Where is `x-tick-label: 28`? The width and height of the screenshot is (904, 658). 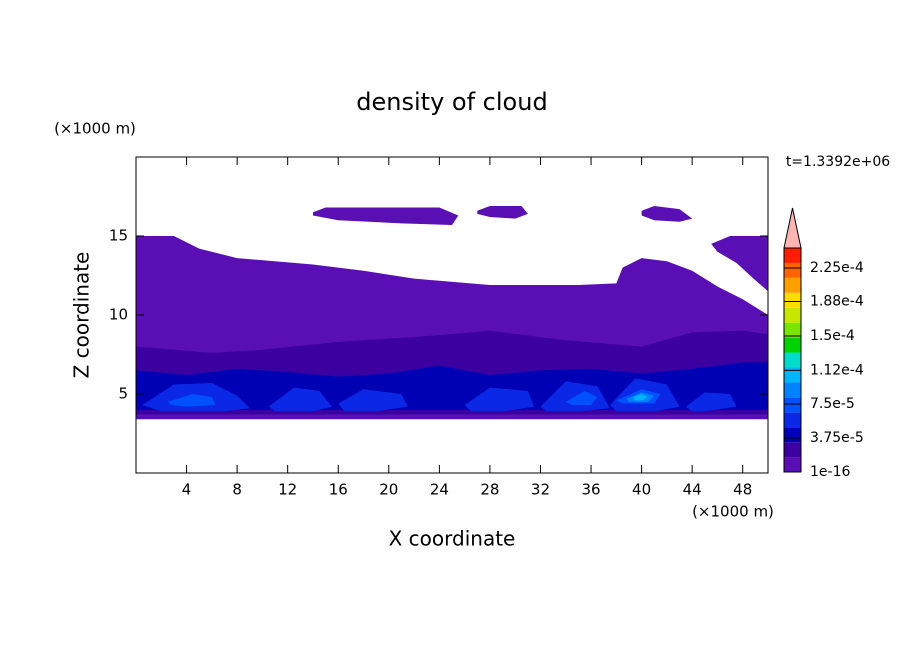
x-tick-label: 28 is located at coordinates (489, 490).